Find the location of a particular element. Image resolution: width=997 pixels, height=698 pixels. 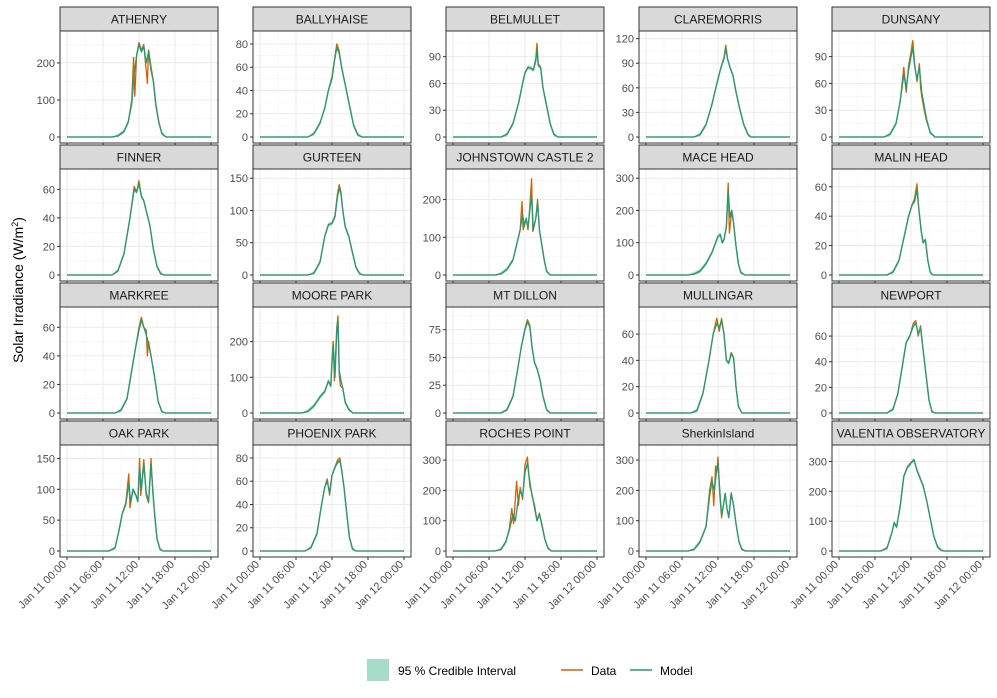

facet-strip-label: MARKREE is located at coordinates (138, 296).